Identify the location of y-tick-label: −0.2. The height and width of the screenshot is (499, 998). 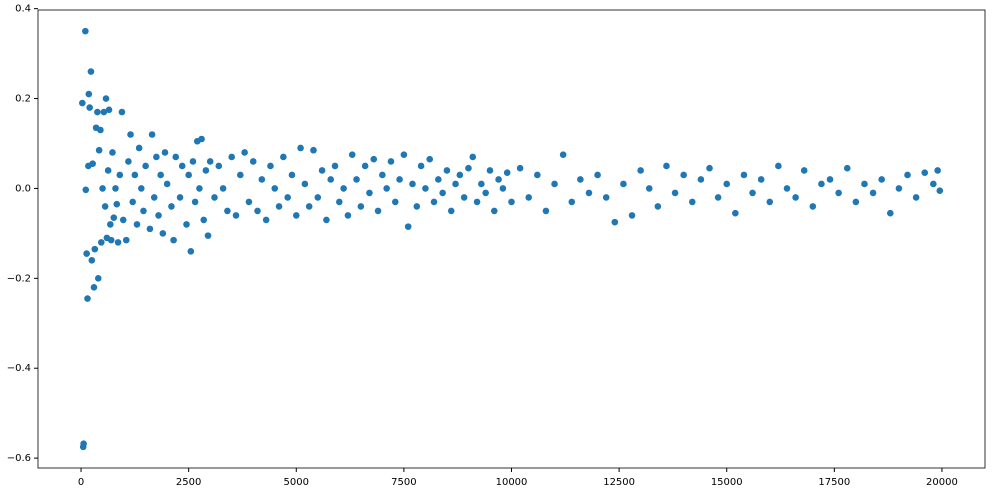
(19, 278).